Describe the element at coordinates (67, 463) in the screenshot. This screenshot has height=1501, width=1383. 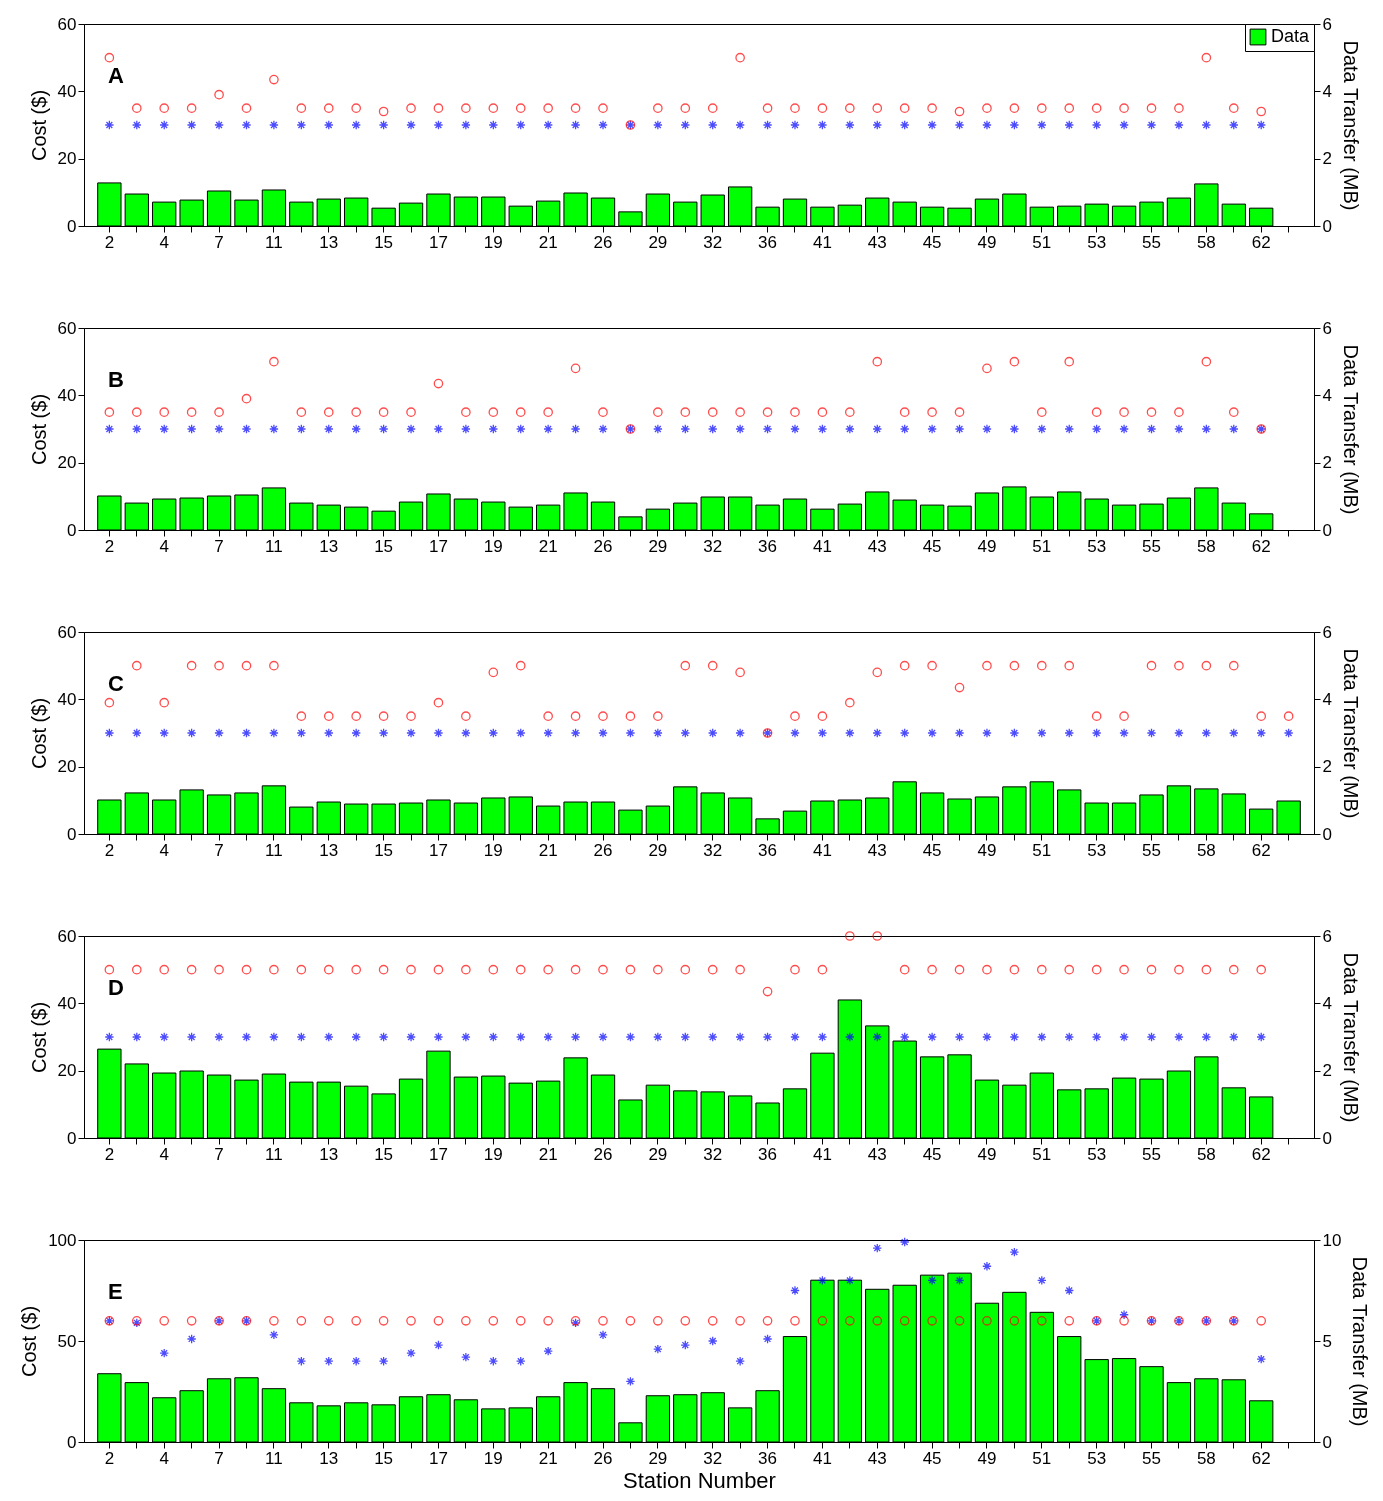
I see `y-tick-label: 20` at that location.